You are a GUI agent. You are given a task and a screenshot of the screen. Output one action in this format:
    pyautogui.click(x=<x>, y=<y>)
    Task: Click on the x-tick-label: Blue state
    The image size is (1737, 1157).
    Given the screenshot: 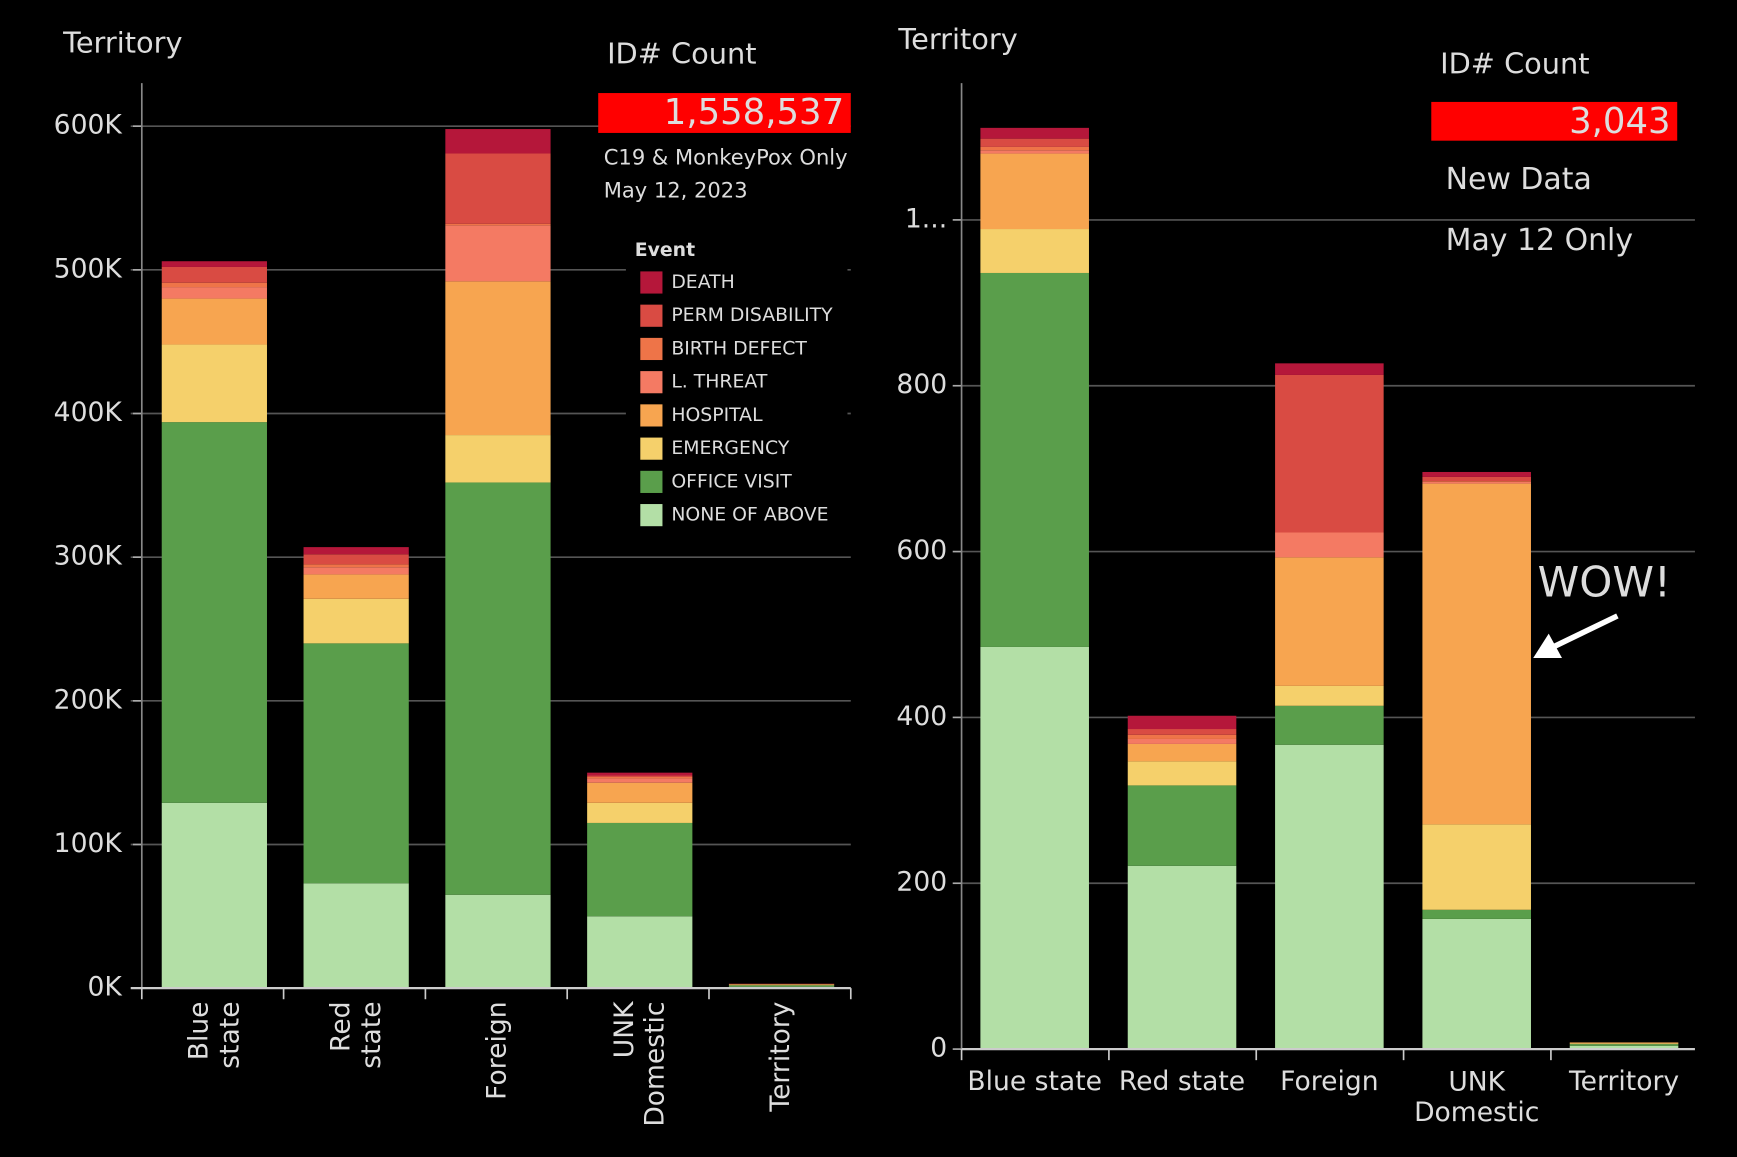 What is the action you would take?
    pyautogui.click(x=1034, y=1081)
    